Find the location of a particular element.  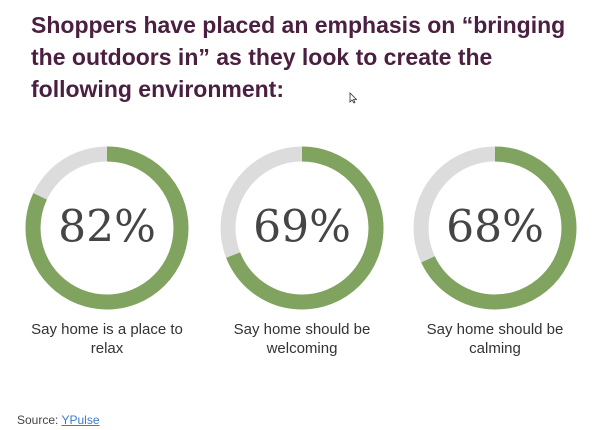

donut-percent-label: 68% is located at coordinates (495, 227).